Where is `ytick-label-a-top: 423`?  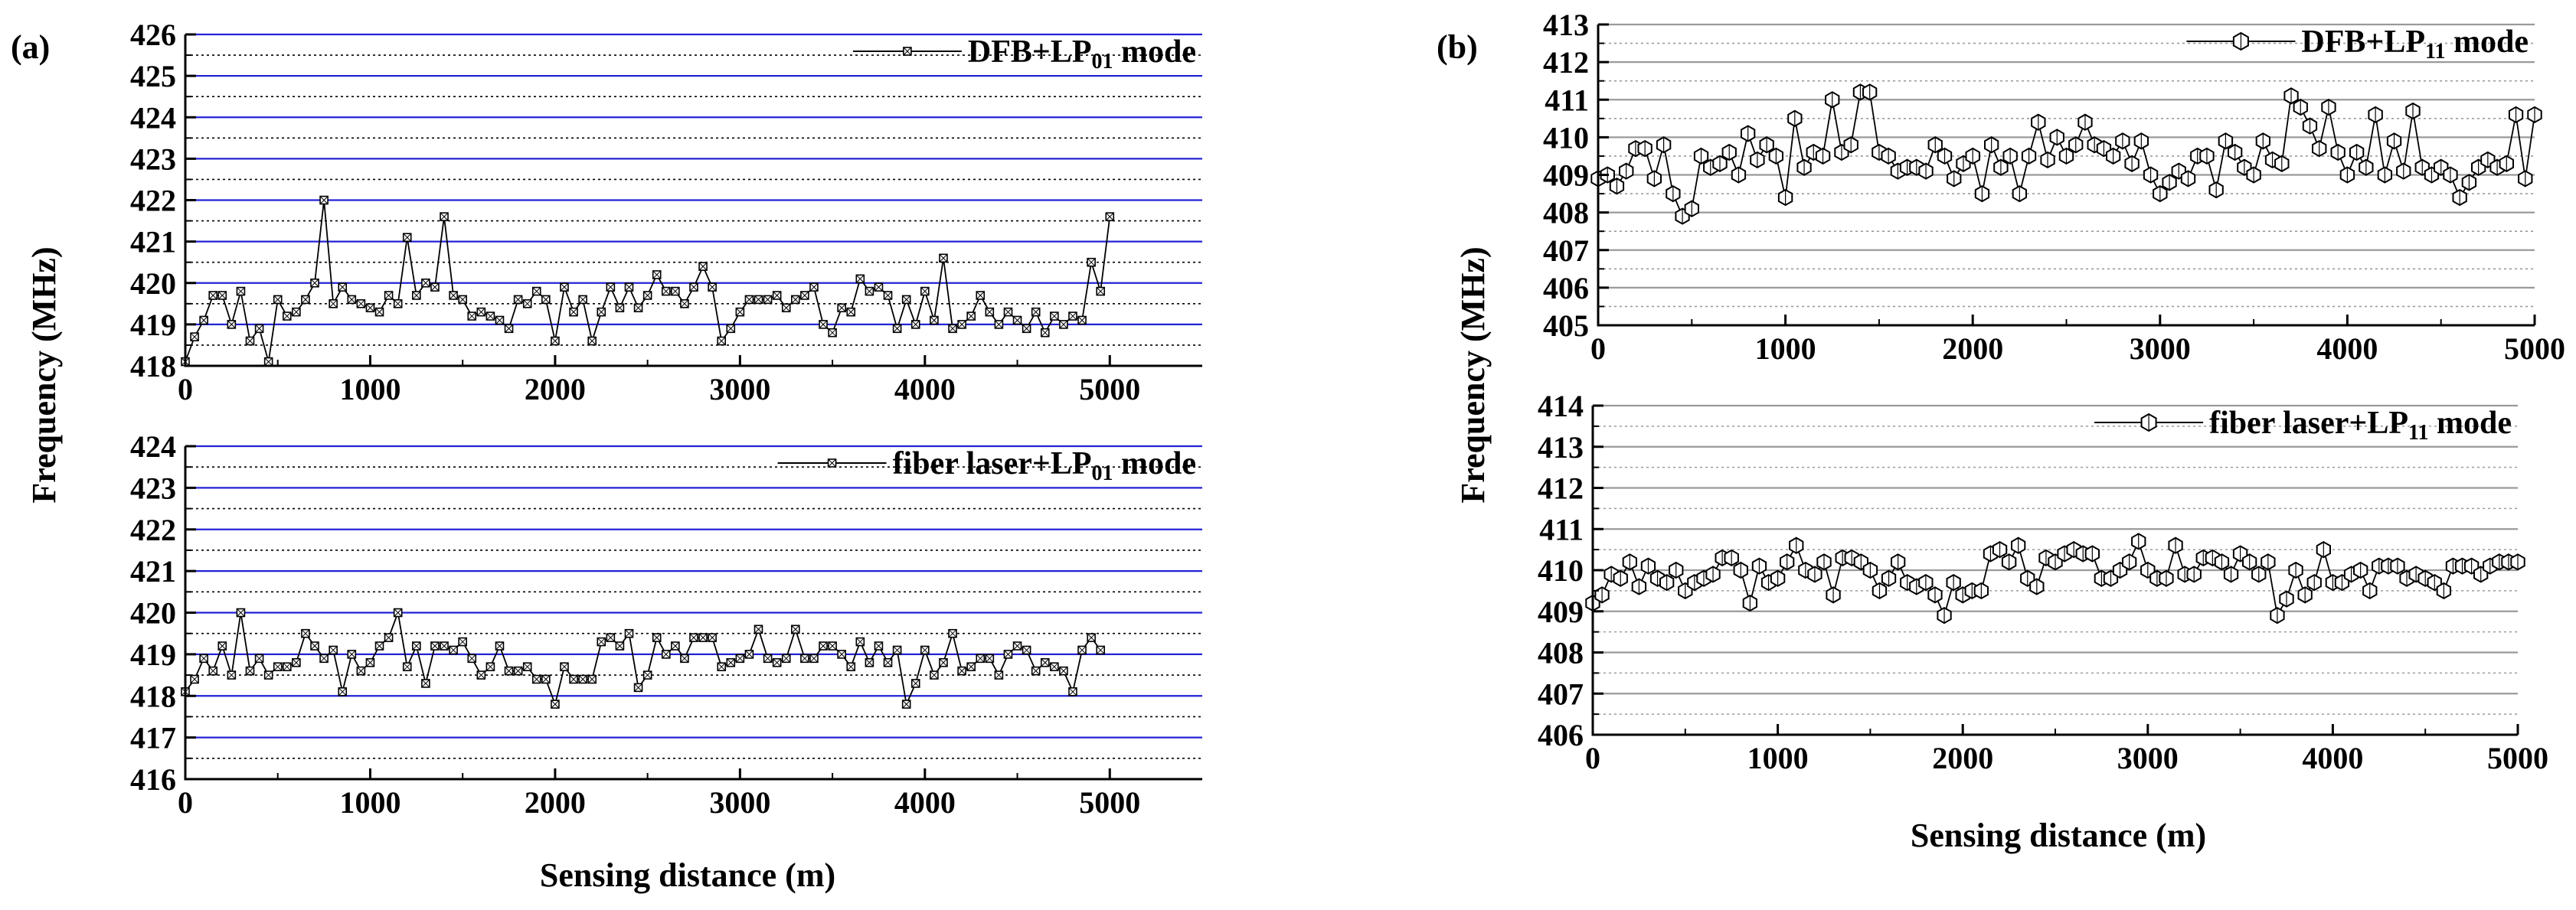
ytick-label-a-top: 423 is located at coordinates (153, 159).